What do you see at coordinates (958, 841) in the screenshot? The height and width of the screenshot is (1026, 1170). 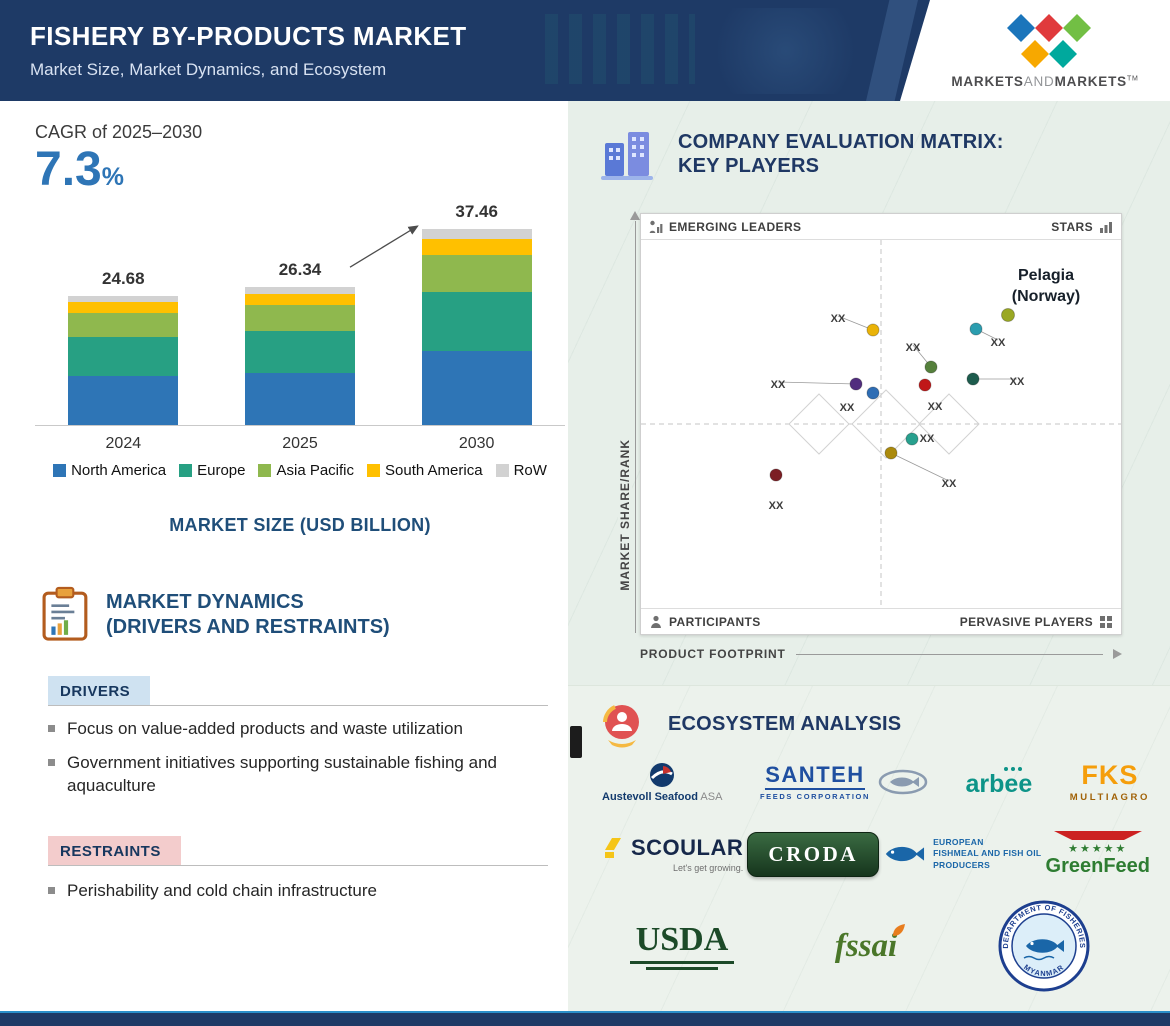 I see `effop-line1: EUROPEAN` at bounding box center [958, 841].